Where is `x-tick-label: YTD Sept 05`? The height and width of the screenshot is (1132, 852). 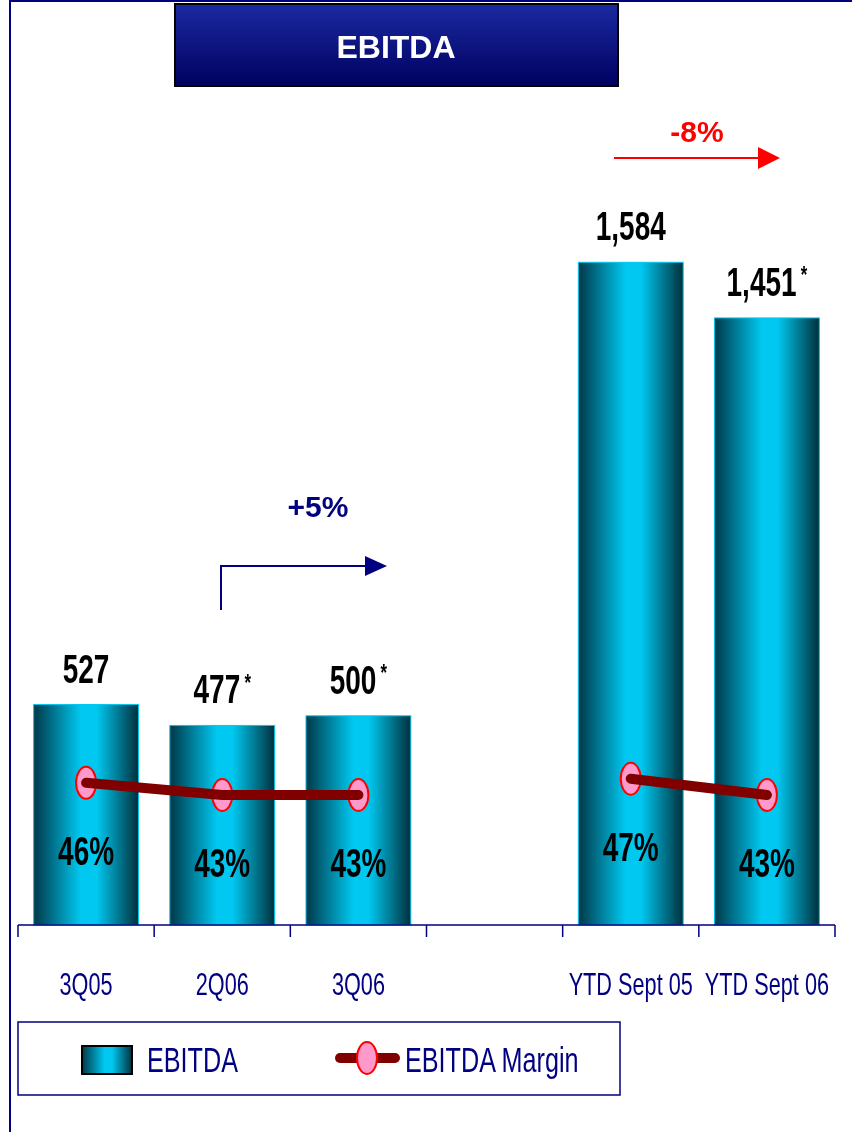
x-tick-label: YTD Sept 05 is located at coordinates (630, 984).